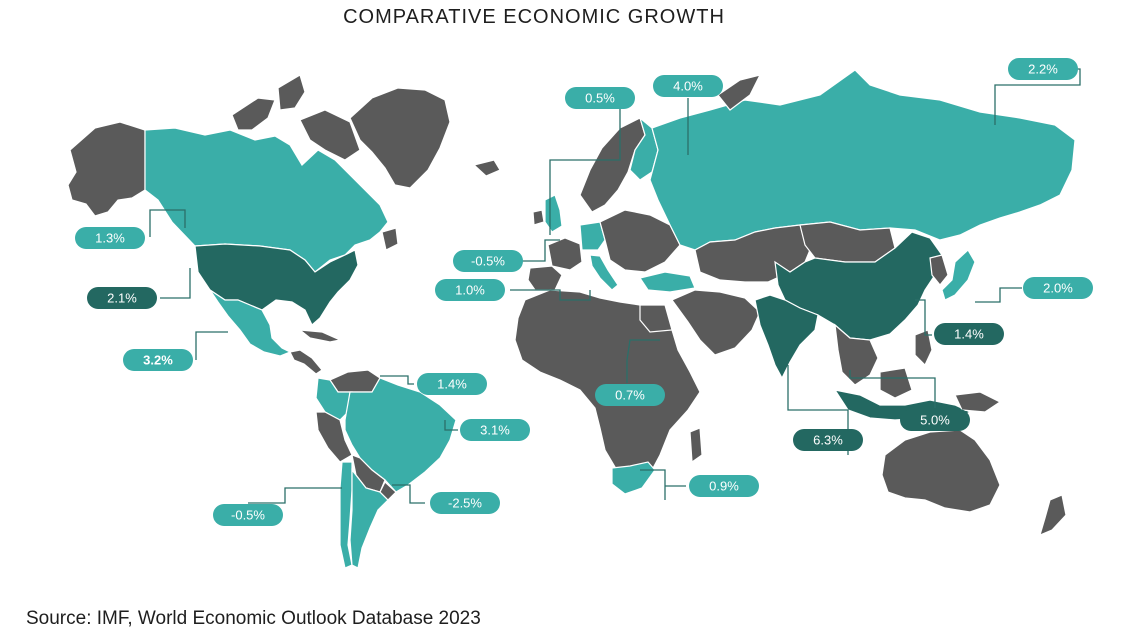 The width and height of the screenshot is (1134, 642). I want to click on value-pill-italy, so click(470, 290).